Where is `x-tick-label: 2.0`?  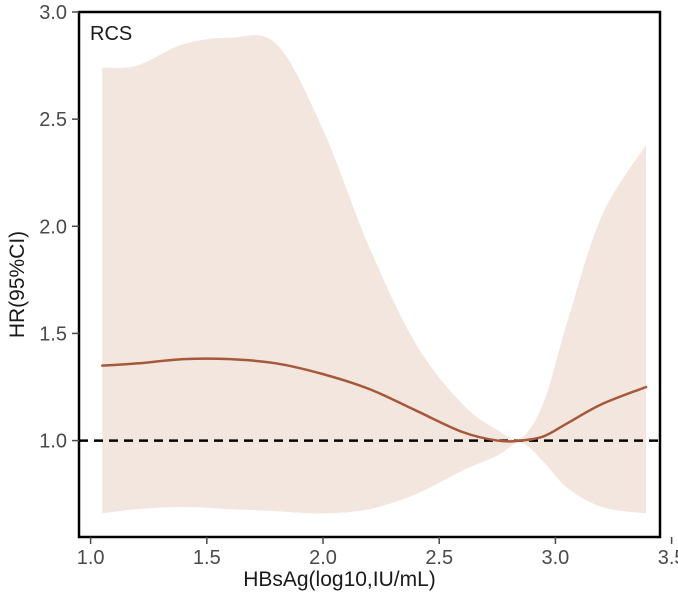 x-tick-label: 2.0 is located at coordinates (323, 558).